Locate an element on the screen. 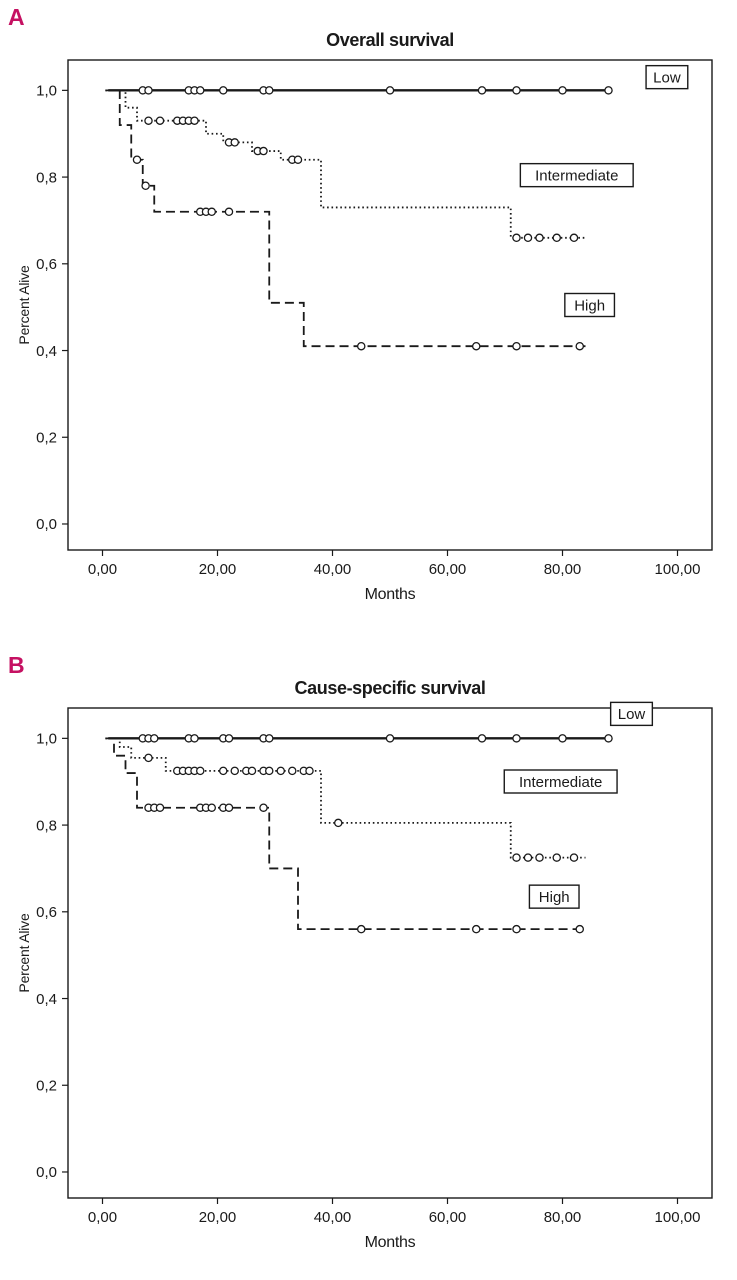  chart-title-cause-specific-survival: Cause-specific survival is located at coordinates (390, 688).